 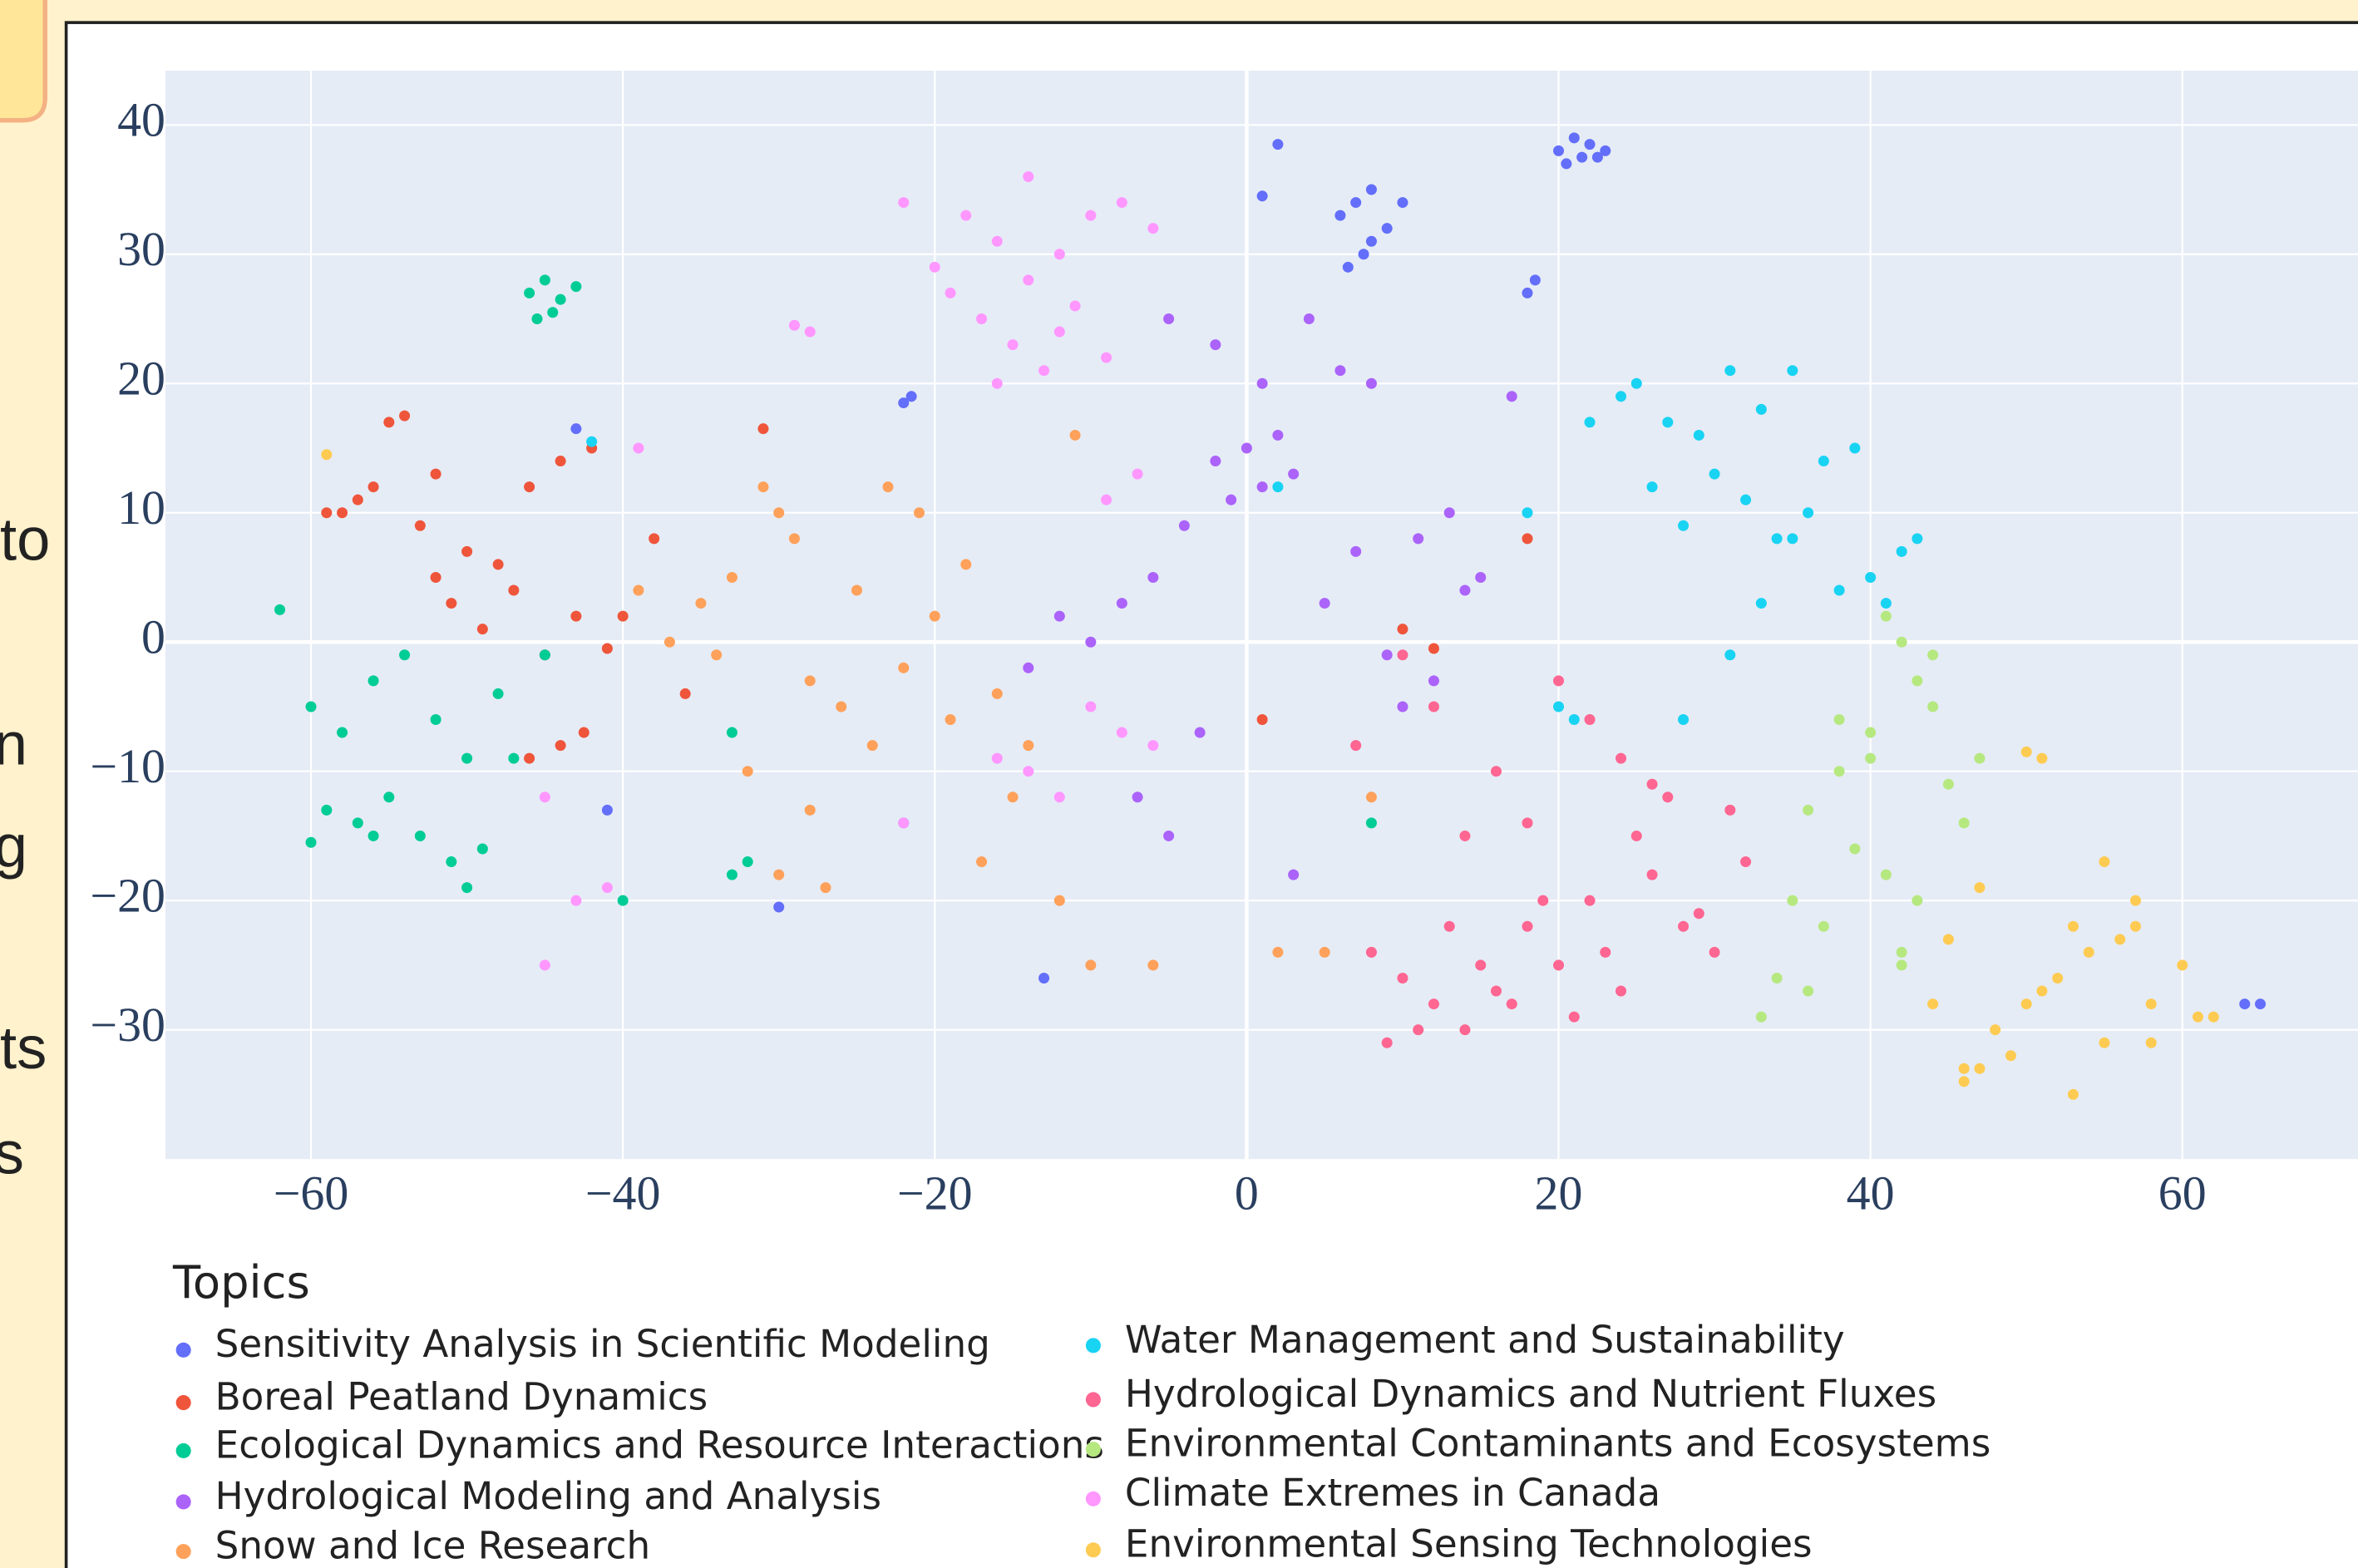 I want to click on legend-title: Topics, so click(x=241, y=1282).